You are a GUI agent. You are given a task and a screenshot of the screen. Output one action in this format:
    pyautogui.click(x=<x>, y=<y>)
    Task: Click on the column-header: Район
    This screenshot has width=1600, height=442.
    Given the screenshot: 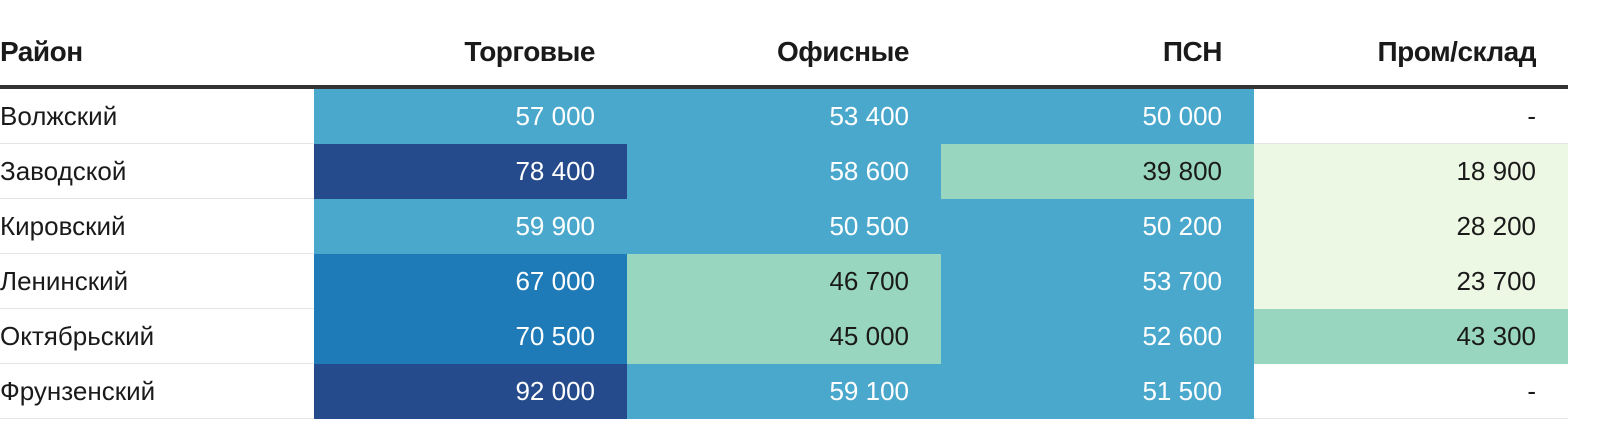 What is the action you would take?
    pyautogui.click(x=41, y=51)
    